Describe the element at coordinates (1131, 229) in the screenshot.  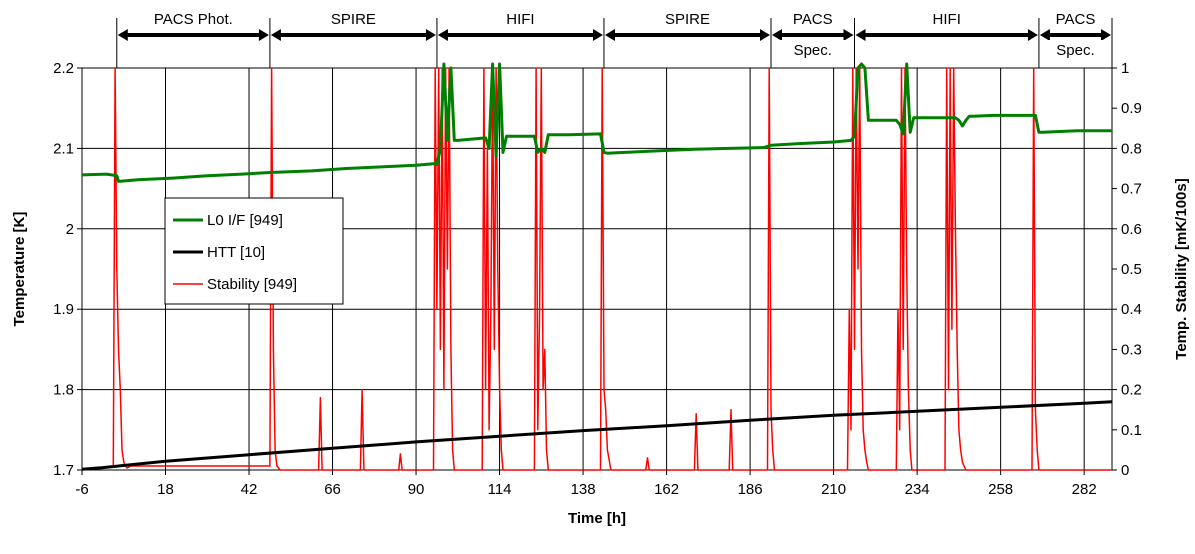
I see `y2-tick-label: 0.6` at that location.